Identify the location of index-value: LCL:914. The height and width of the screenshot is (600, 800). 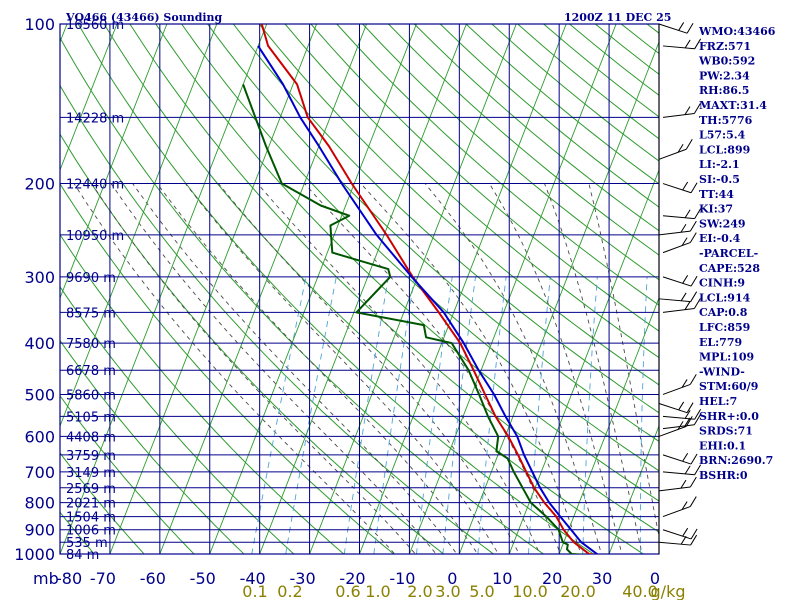
(725, 297).